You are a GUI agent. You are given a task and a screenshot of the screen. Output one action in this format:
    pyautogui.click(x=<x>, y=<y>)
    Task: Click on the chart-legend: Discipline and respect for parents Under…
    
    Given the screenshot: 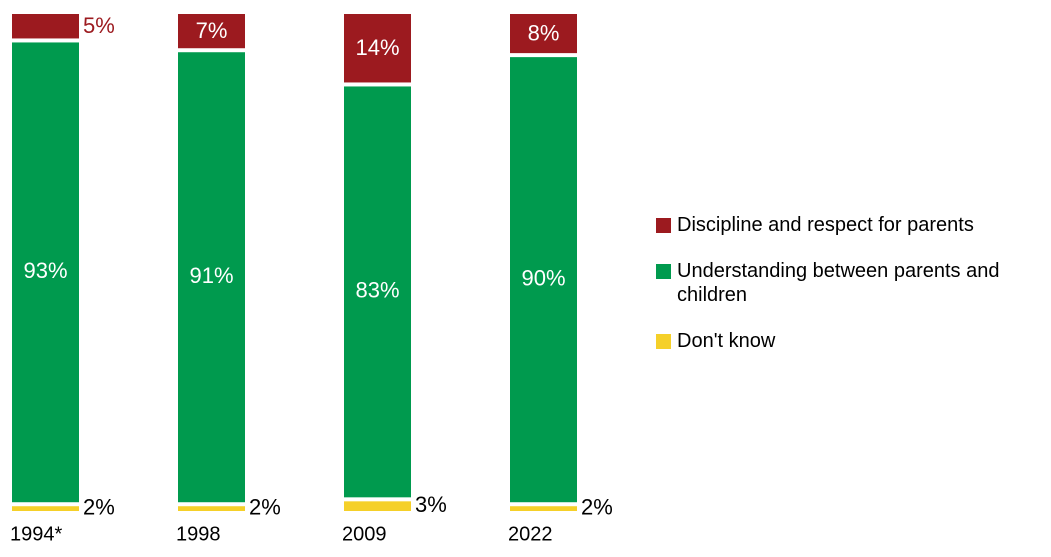 What is the action you would take?
    pyautogui.click(x=851, y=294)
    